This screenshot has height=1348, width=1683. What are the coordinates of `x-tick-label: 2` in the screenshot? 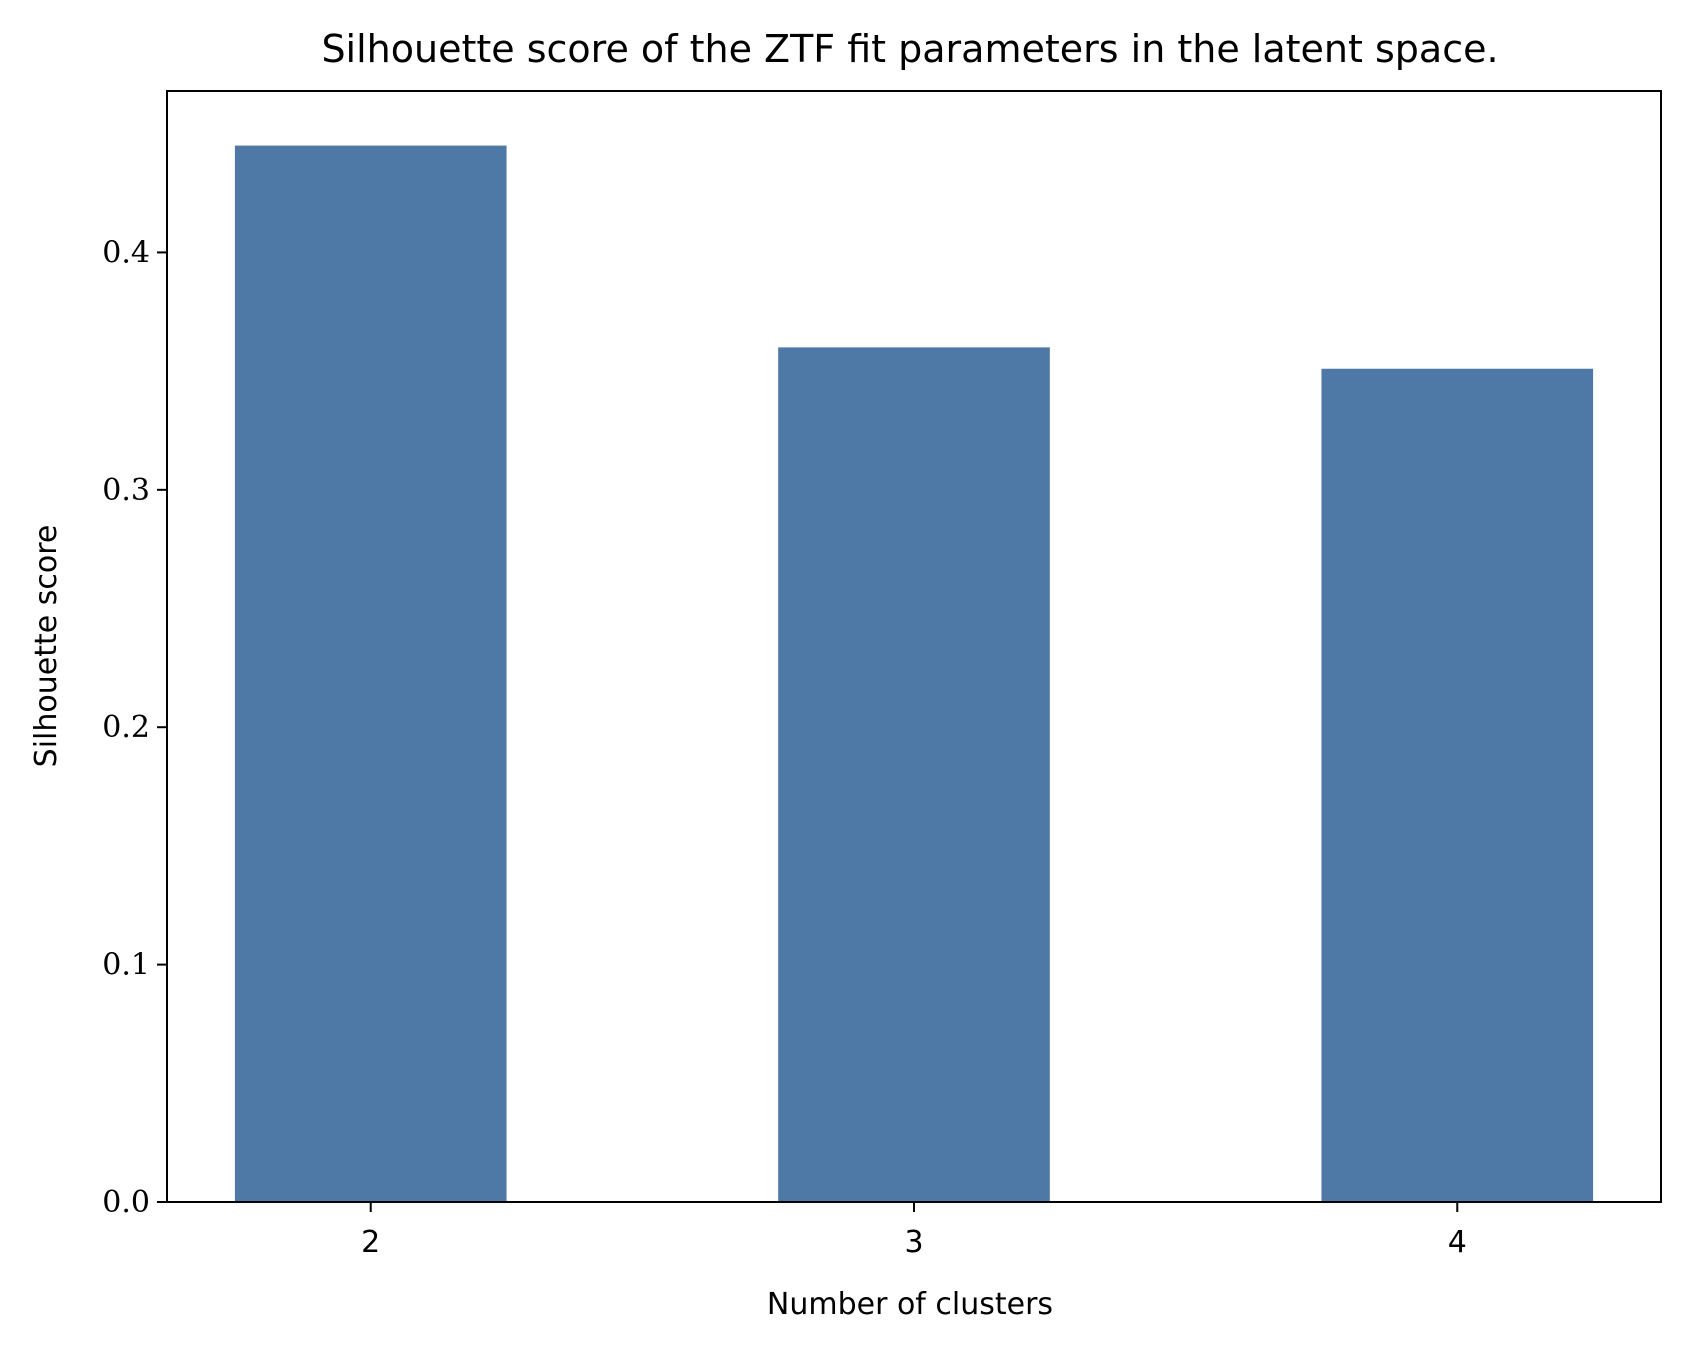 It's located at (370, 1242).